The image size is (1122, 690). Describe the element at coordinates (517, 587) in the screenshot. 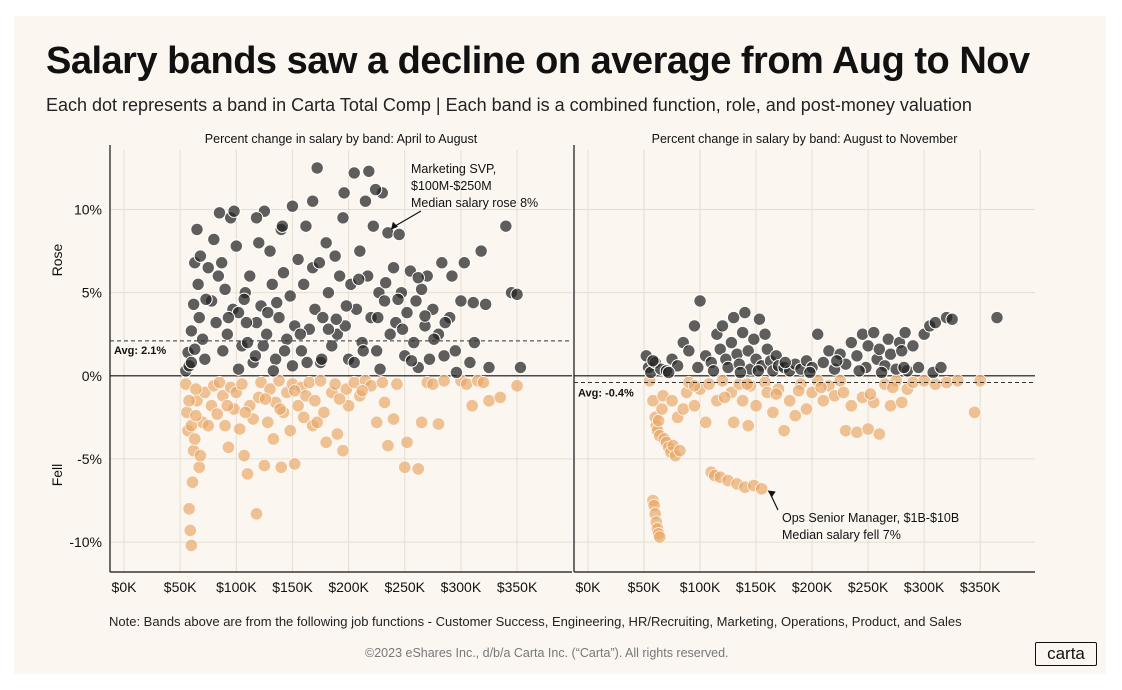

I see `x-tick-label: $350K` at that location.